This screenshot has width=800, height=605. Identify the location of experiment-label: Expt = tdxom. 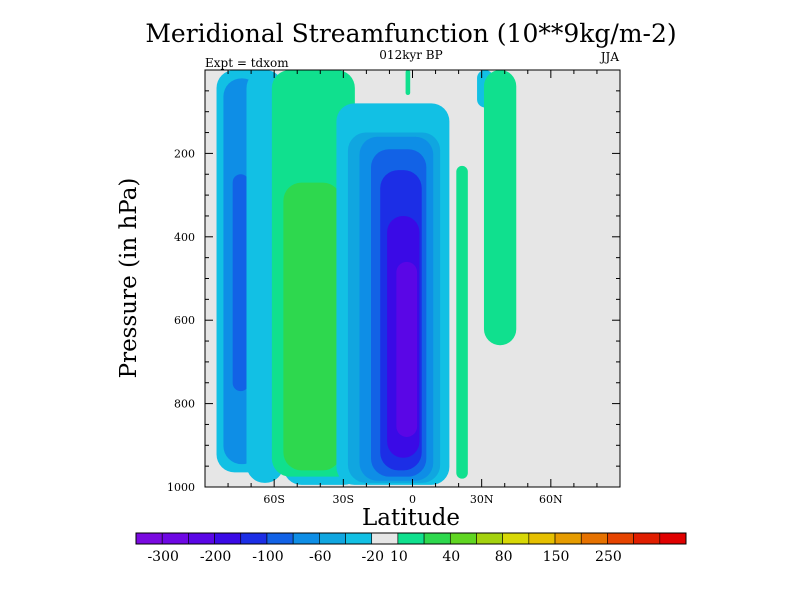
(247, 63).